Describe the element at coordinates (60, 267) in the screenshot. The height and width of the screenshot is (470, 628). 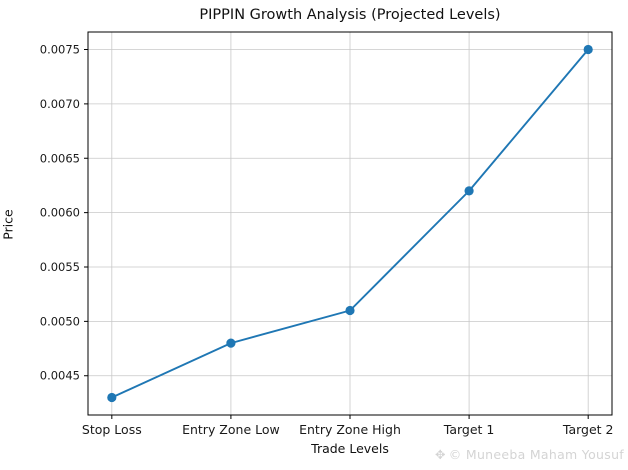
I see `y-tick-label: 0.0055` at that location.